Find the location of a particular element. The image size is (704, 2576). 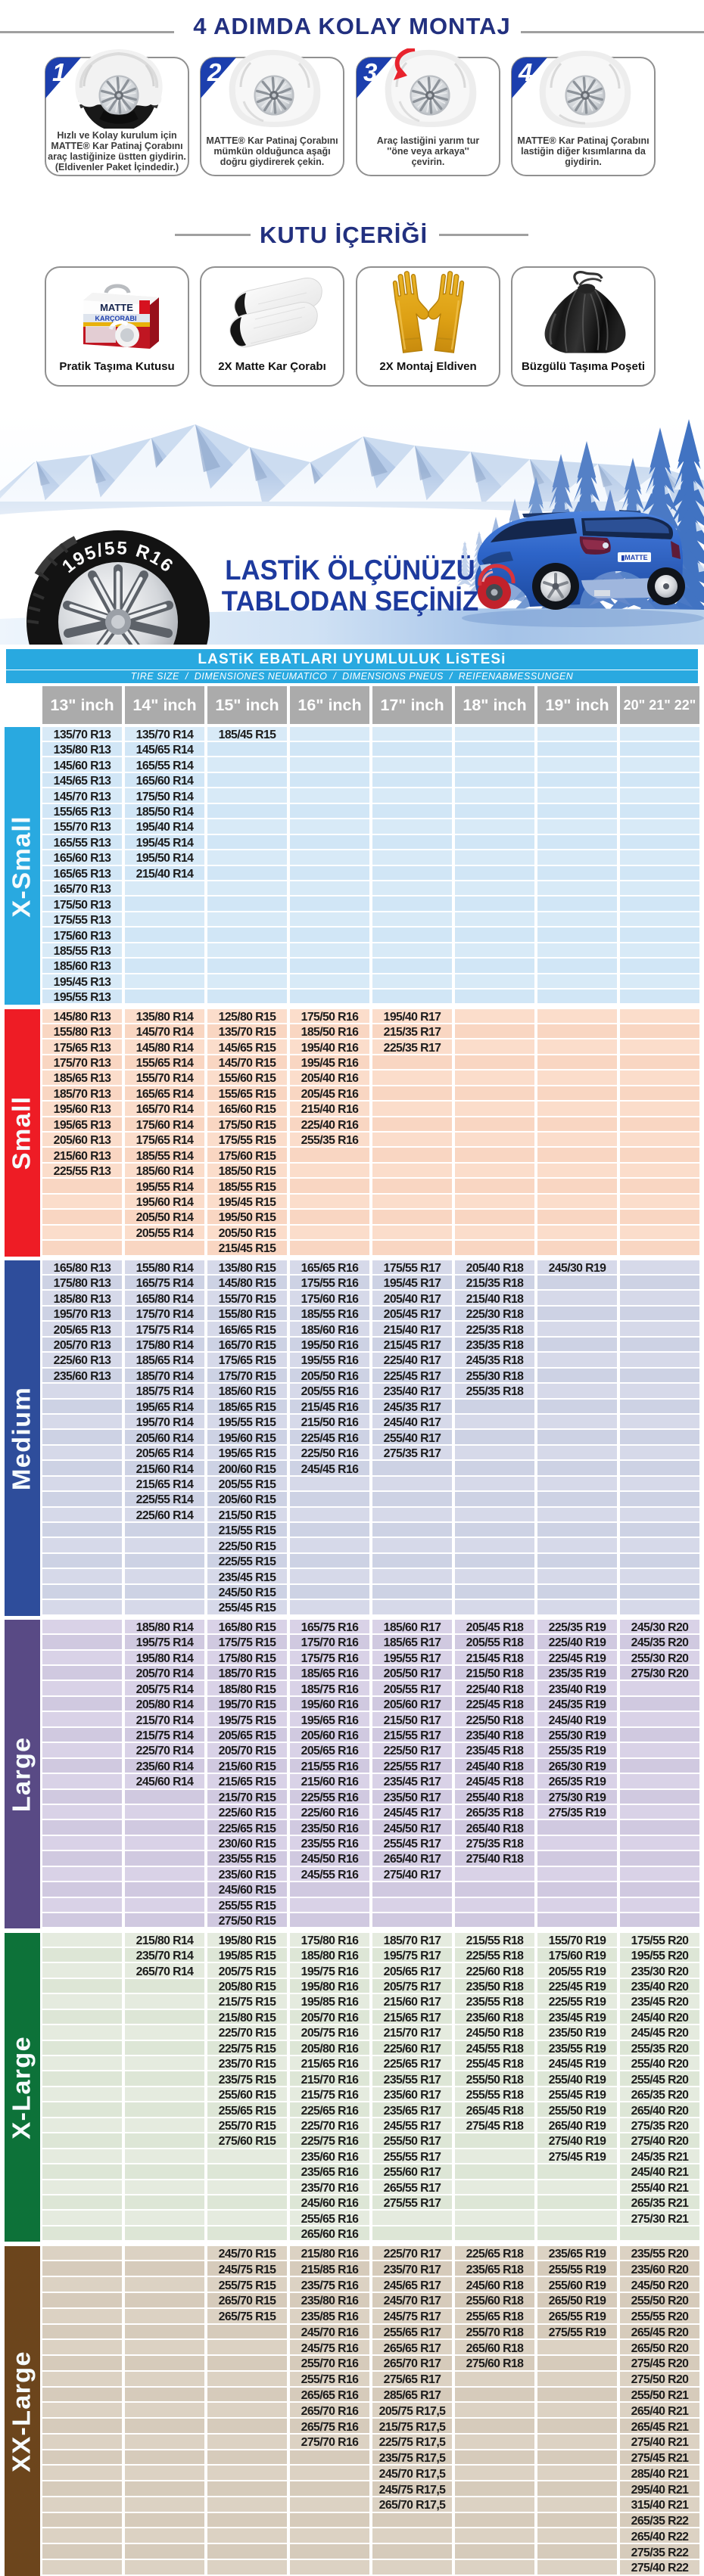

svg-text: MATTE is located at coordinates (116, 307).